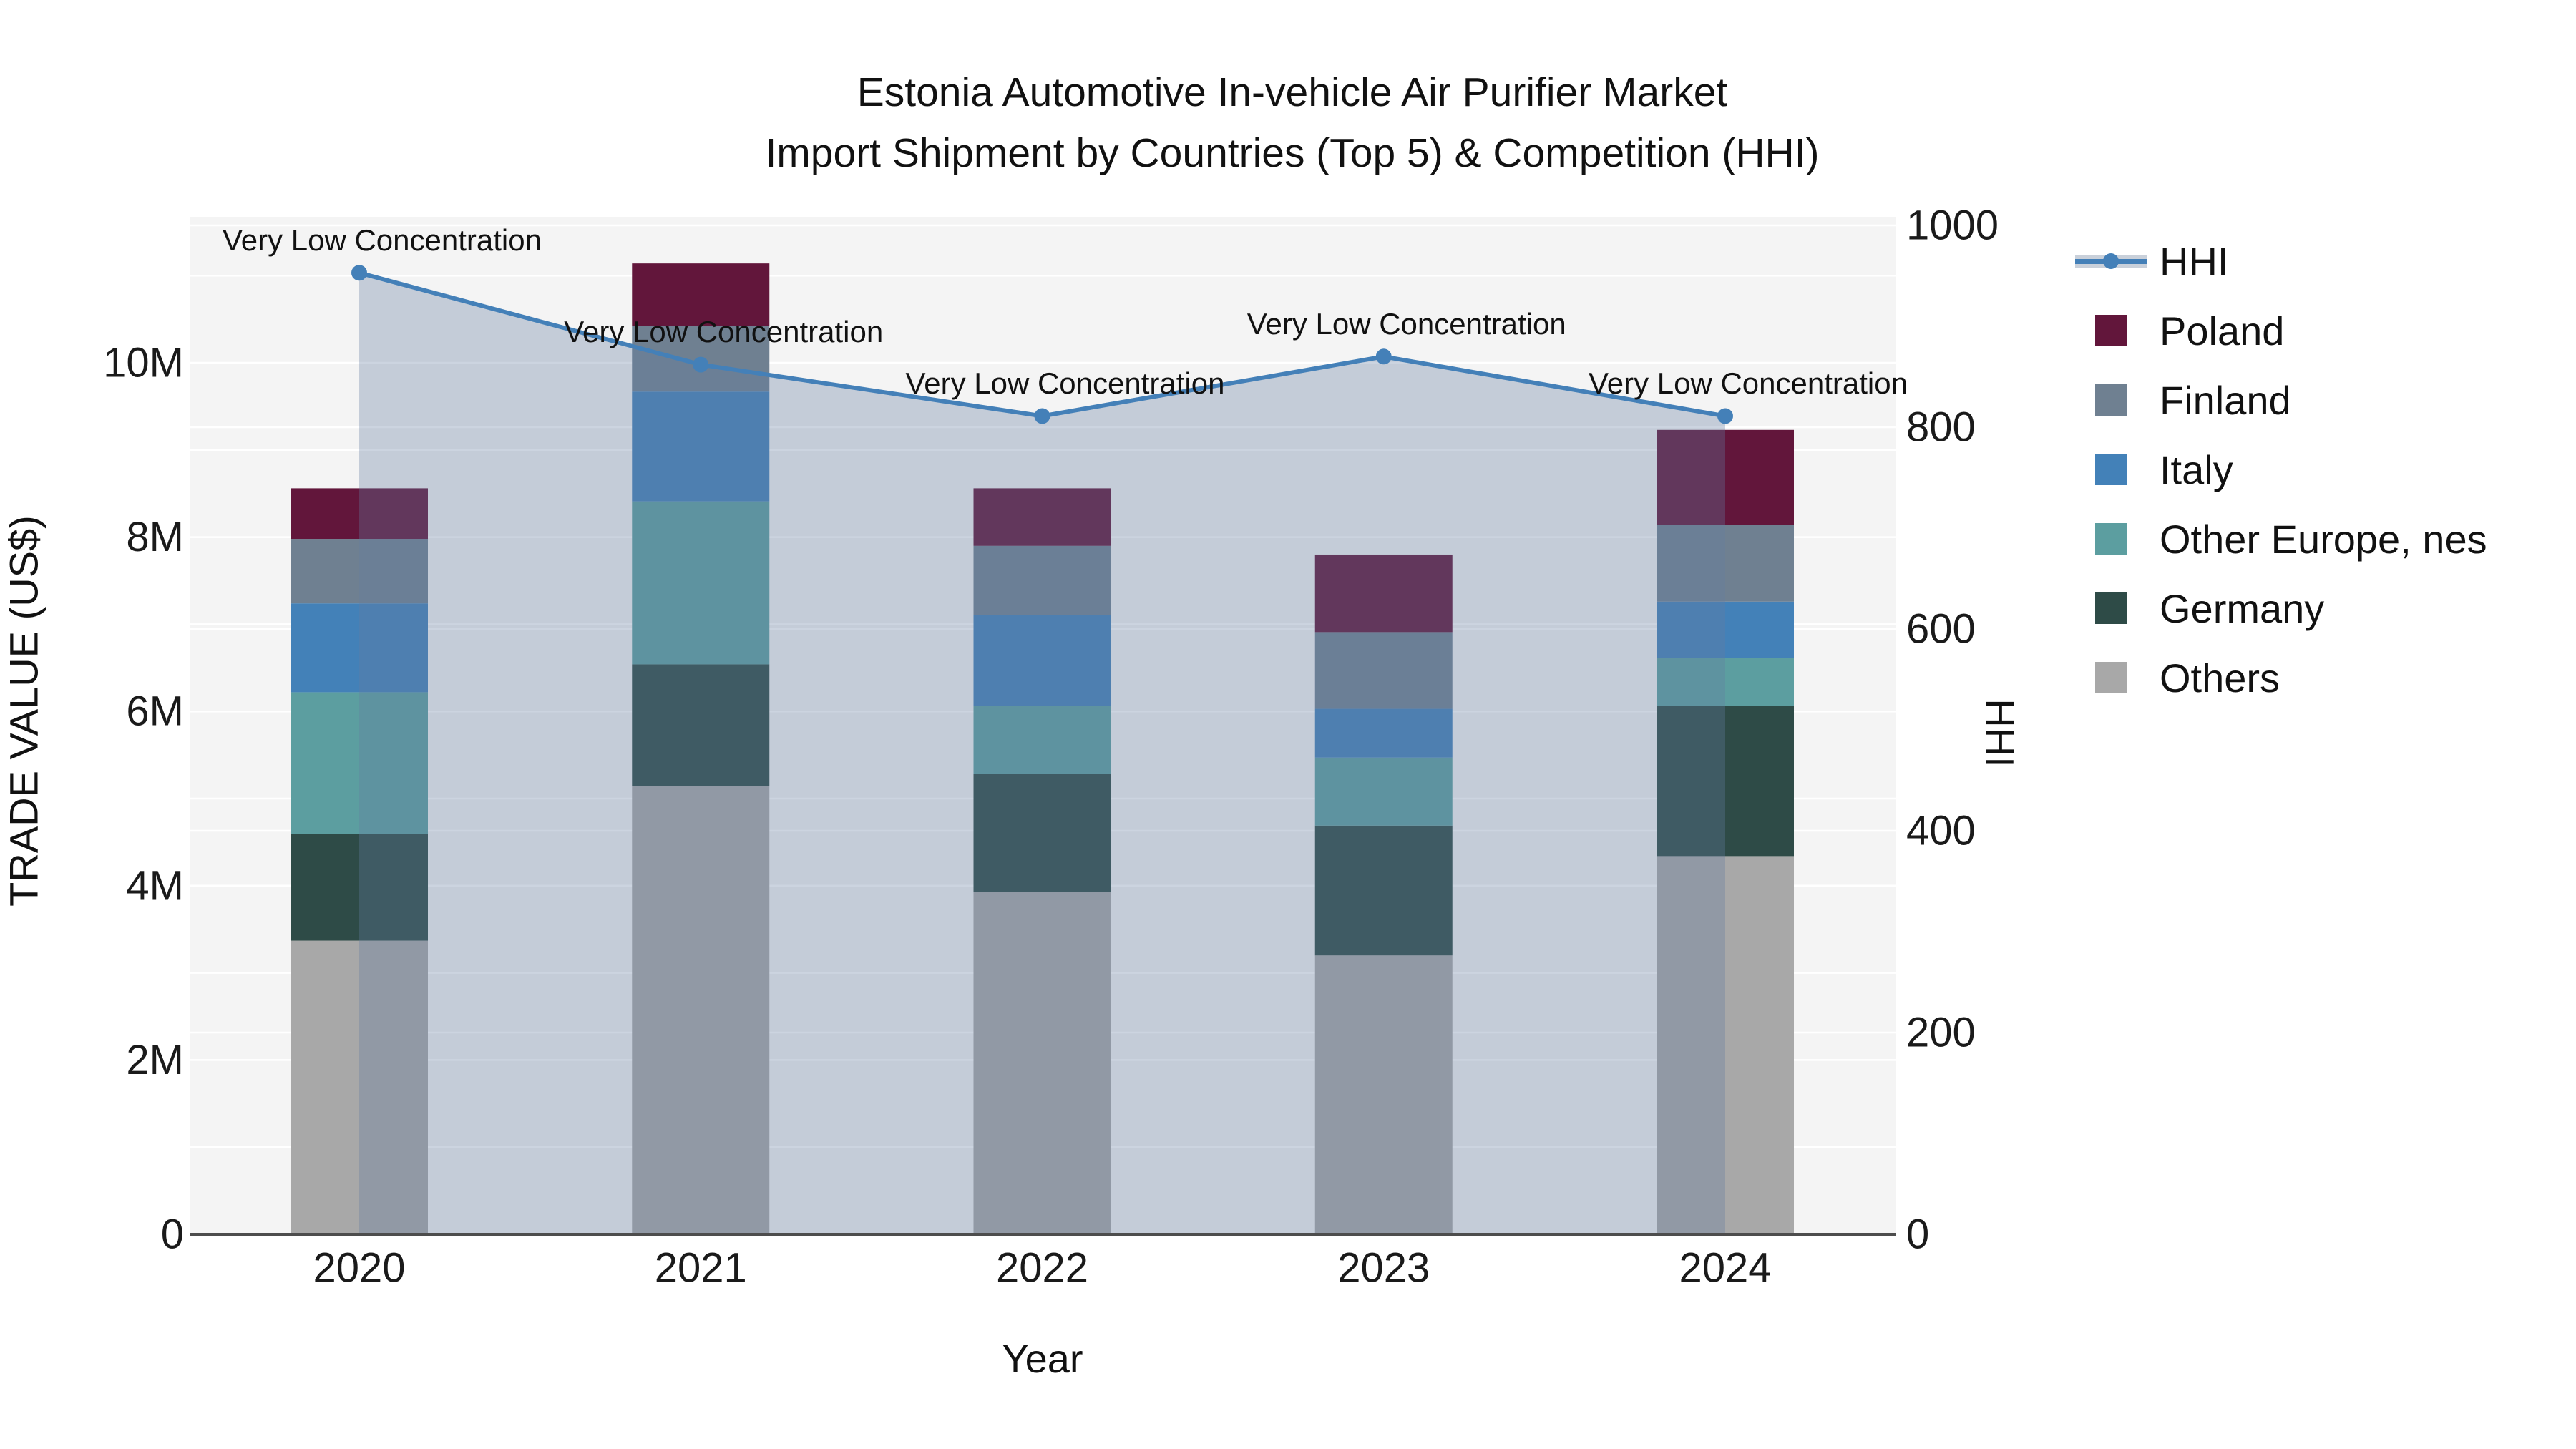  I want to click on bar-segment-poland-2021, so click(701, 294).